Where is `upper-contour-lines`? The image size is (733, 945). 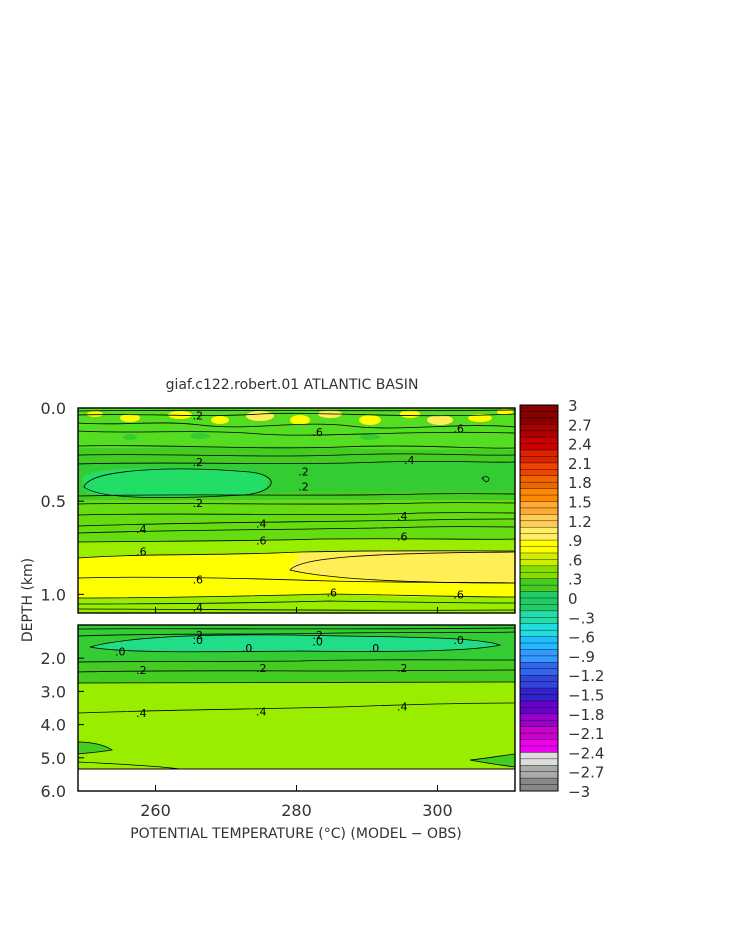
upper-contour-lines is located at coordinates (296, 510).